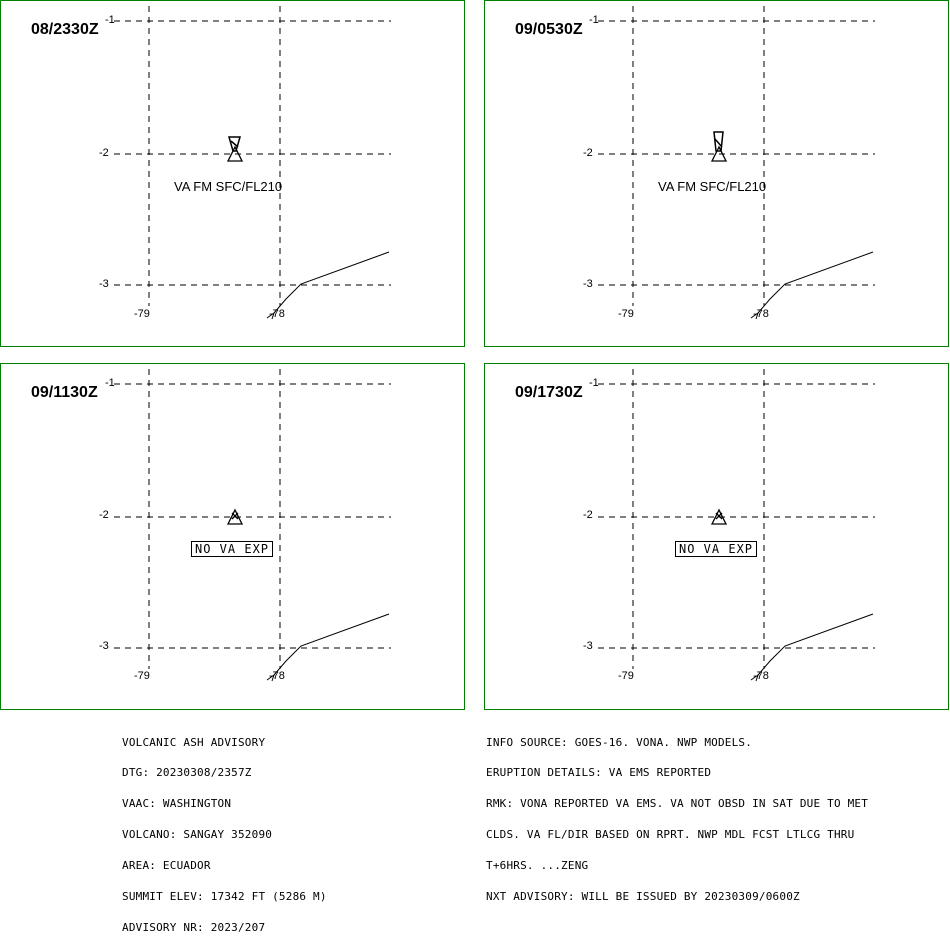  I want to click on advisory-line: VAAC: WASHINGTON, so click(177, 804).